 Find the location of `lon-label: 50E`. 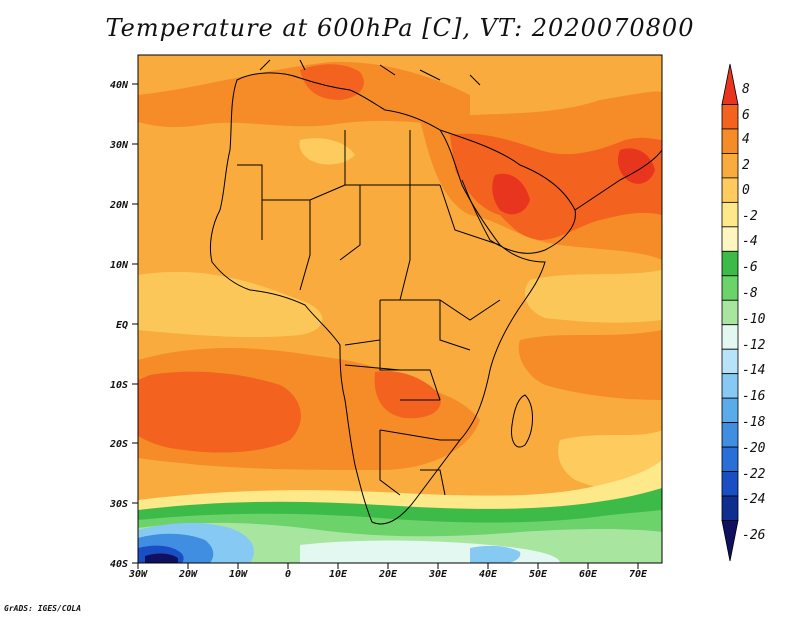

lon-label: 50E is located at coordinates (538, 574).